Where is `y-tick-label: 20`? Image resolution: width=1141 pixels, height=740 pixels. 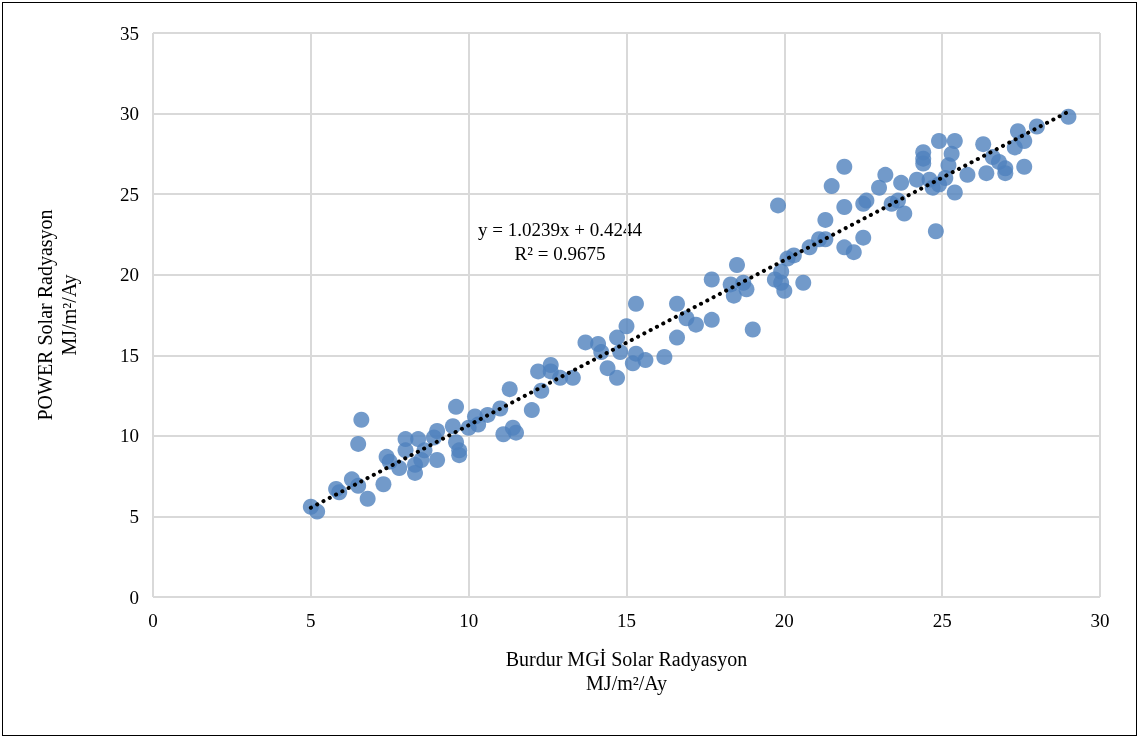
y-tick-label: 20 is located at coordinates (129, 275).